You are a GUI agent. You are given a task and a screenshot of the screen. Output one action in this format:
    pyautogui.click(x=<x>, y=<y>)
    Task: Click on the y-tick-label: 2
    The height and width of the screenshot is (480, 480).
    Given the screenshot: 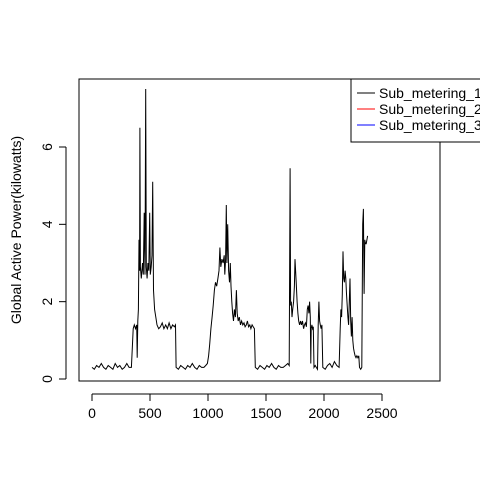 What is the action you would take?
    pyautogui.click(x=47, y=302)
    